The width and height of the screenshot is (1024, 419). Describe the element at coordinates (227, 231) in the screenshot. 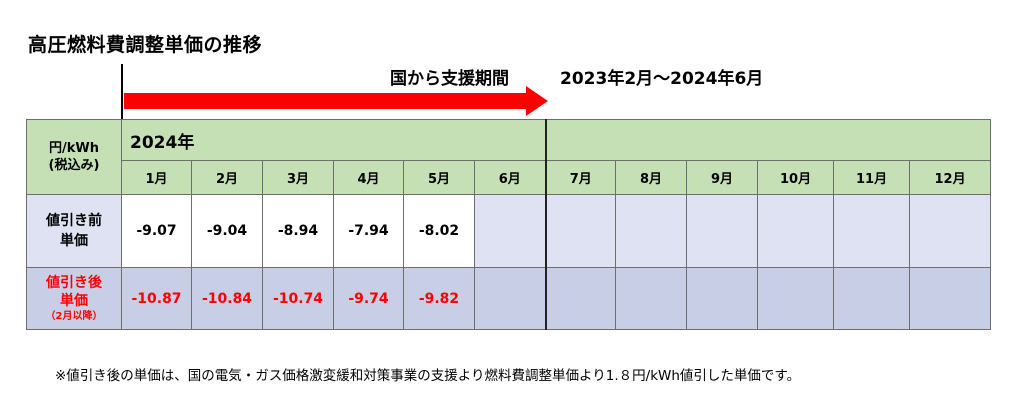

I see `price-before-cell: -9.04` at that location.